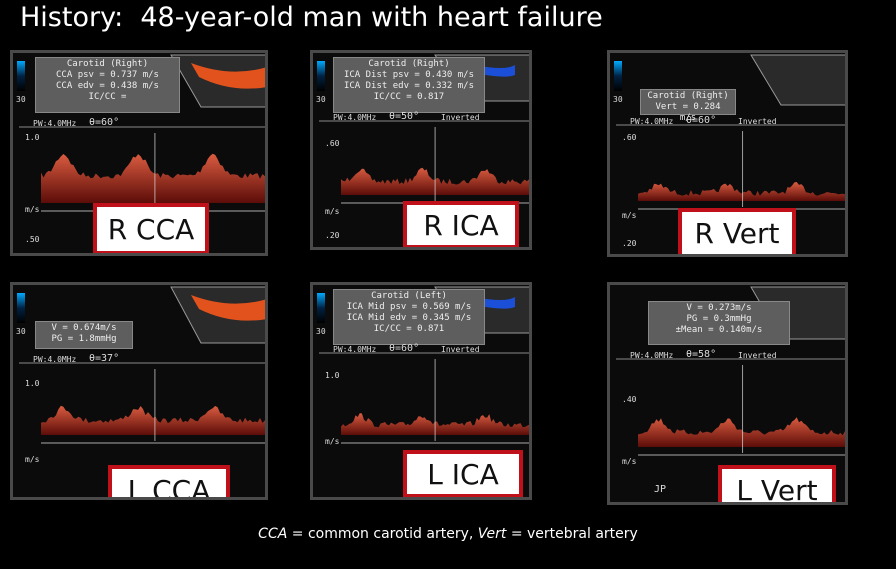 Image resolution: width=896 pixels, height=569 pixels. Describe the element at coordinates (777, 483) in the screenshot. I see `panel-label: L Vert` at that location.